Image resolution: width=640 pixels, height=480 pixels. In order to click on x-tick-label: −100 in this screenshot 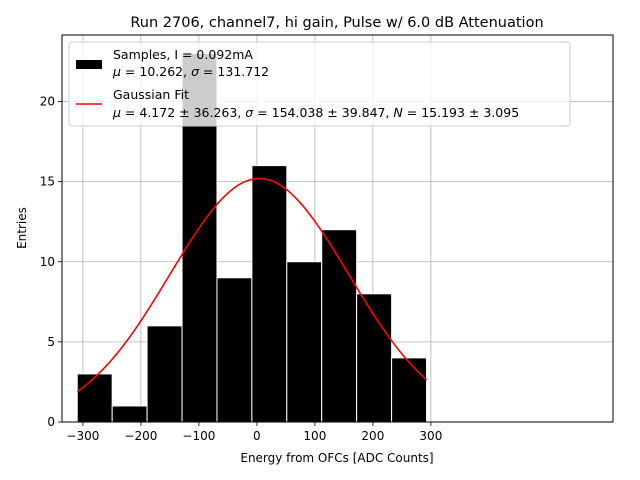, I will do `click(198, 436)`.